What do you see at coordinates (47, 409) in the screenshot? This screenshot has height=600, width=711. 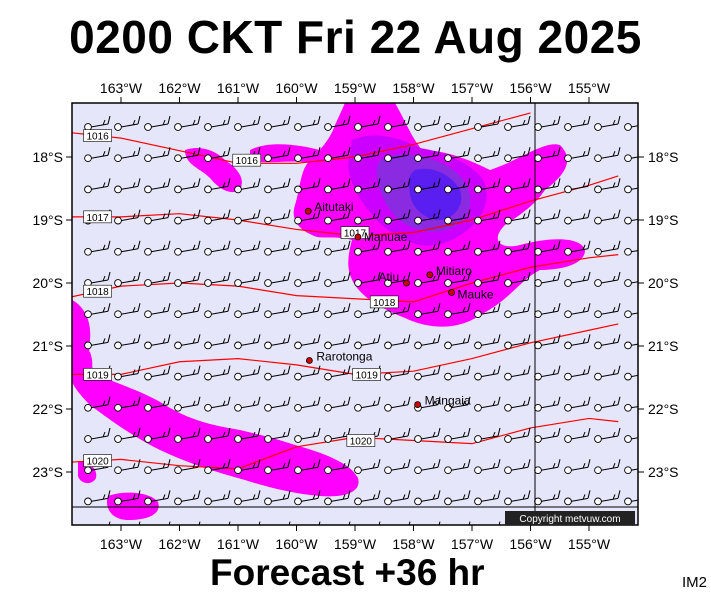 I see `lat-label-left: 22°S` at bounding box center [47, 409].